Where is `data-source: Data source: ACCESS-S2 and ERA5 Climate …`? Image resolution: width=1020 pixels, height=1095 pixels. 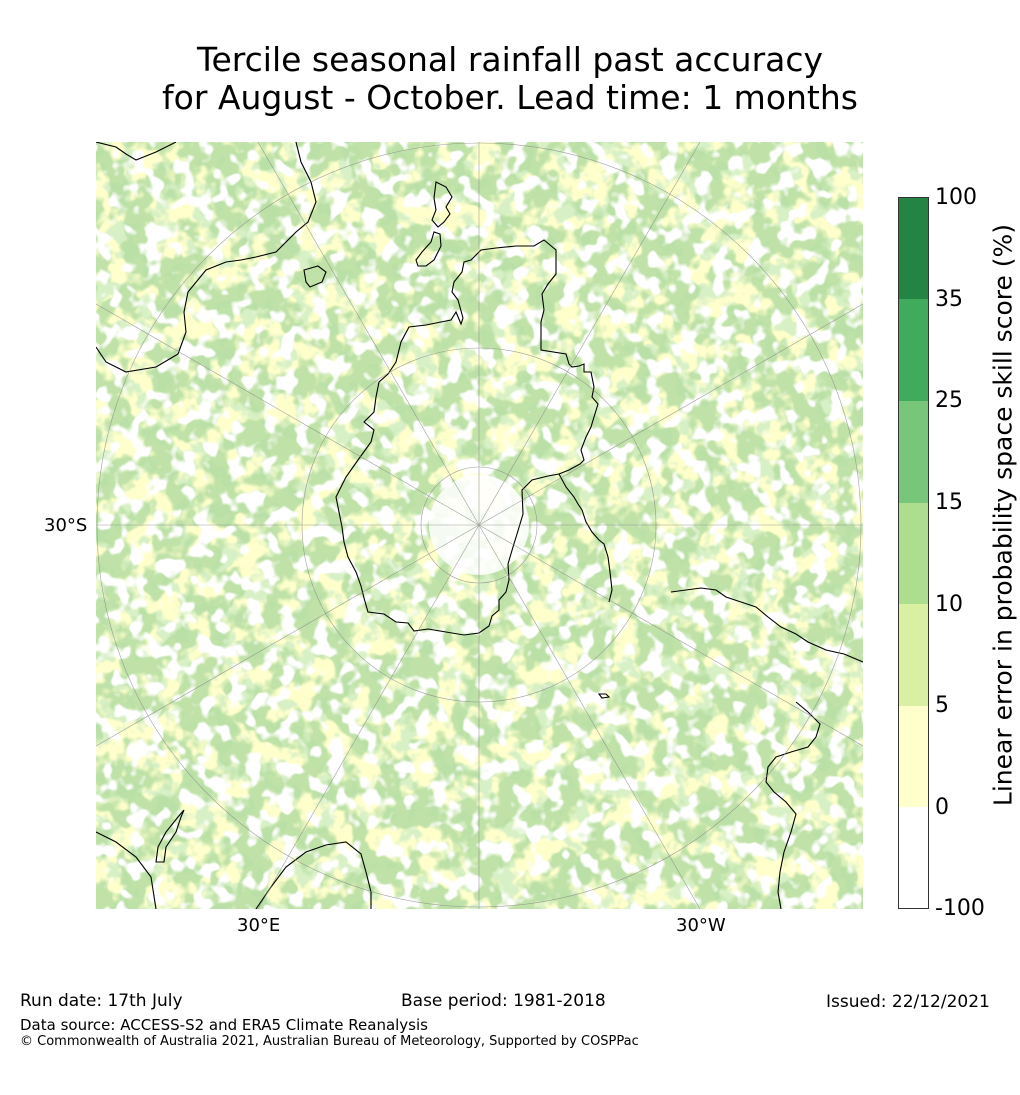
data-source: Data source: ACCESS-S2 and ERA5 Climate … is located at coordinates (224, 1025).